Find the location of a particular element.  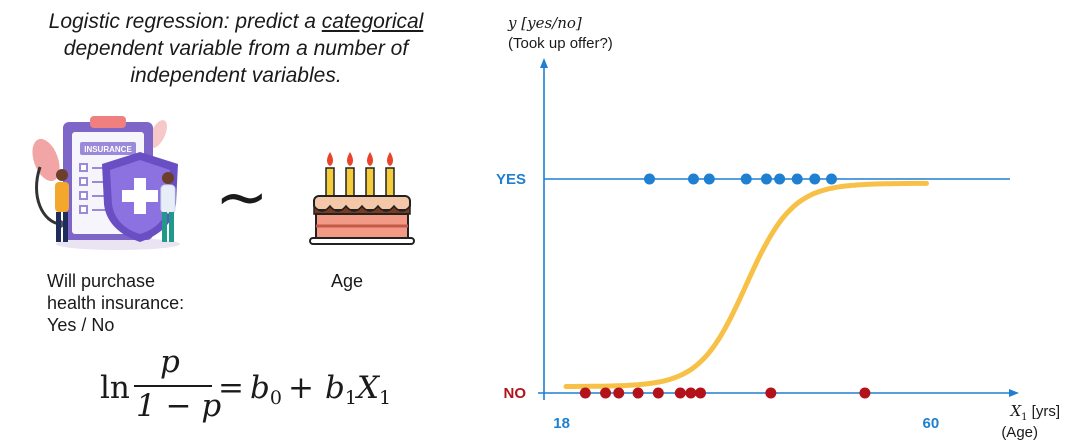

logit-formula: ln p 1 − p = b0 + b1X1 is located at coordinates (270, 387).